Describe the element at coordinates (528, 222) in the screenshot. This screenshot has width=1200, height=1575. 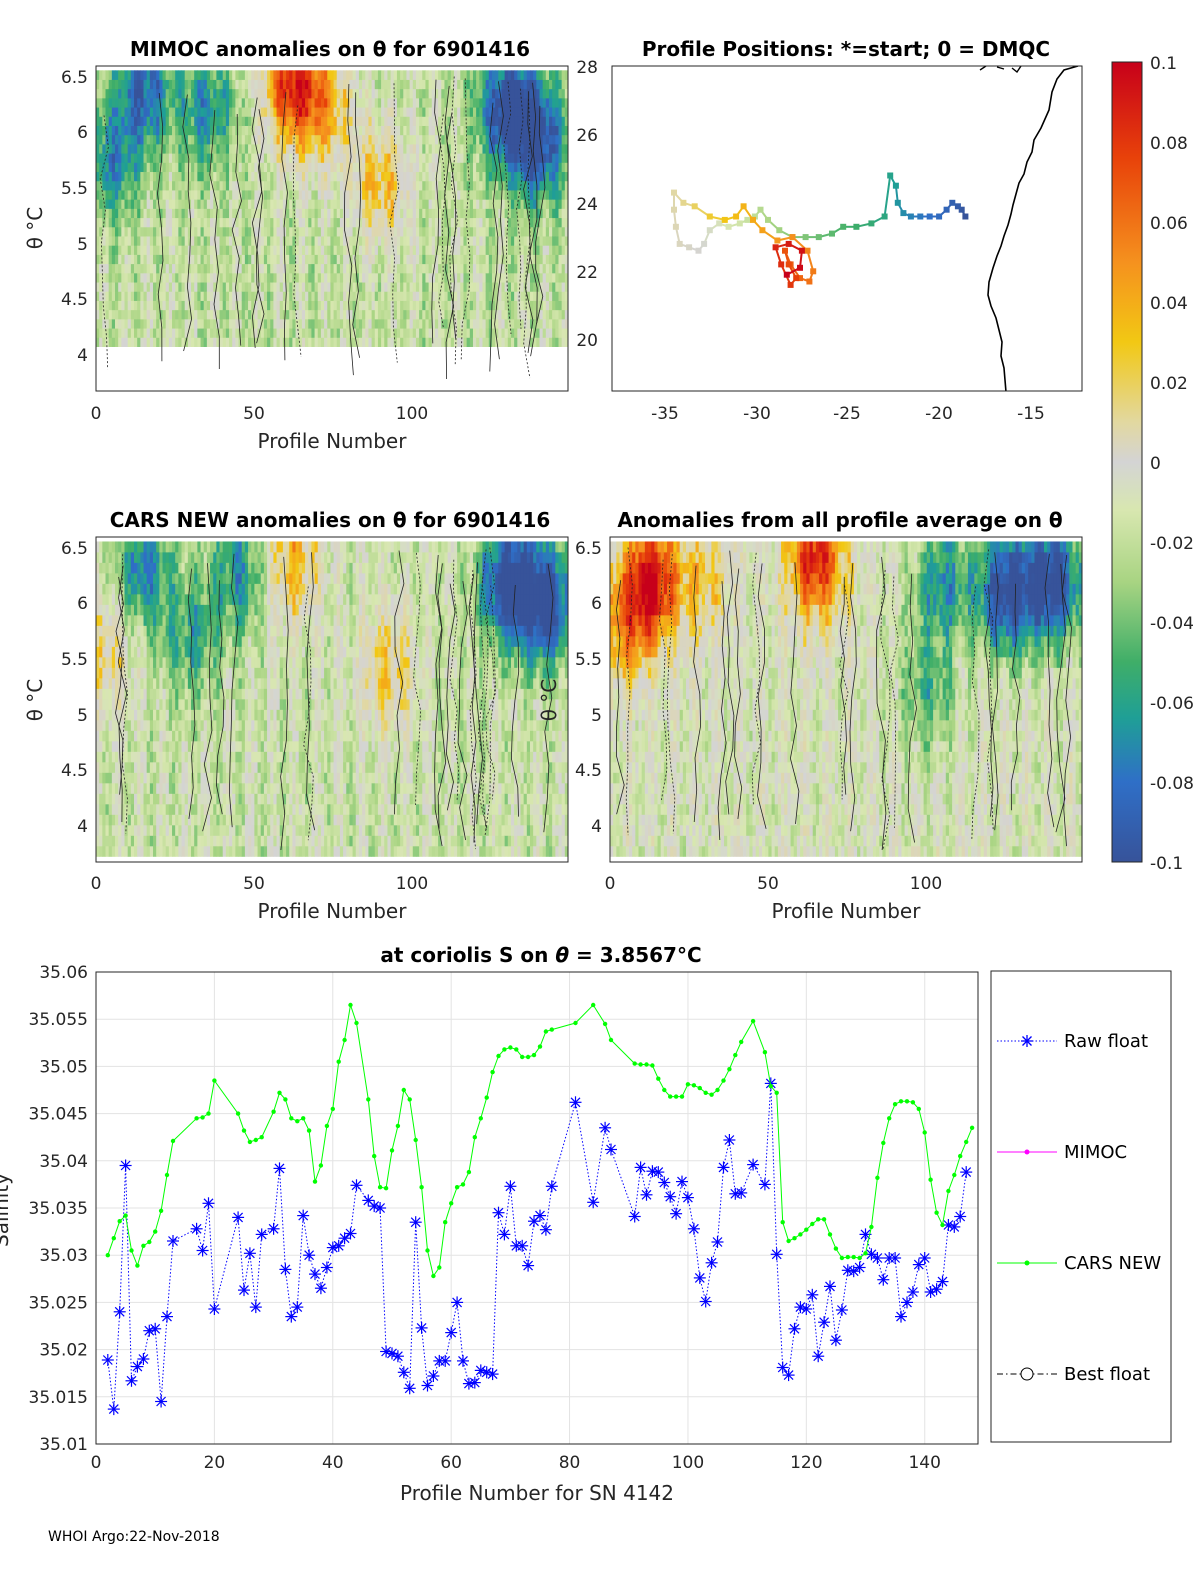
I see `contour-line` at that location.